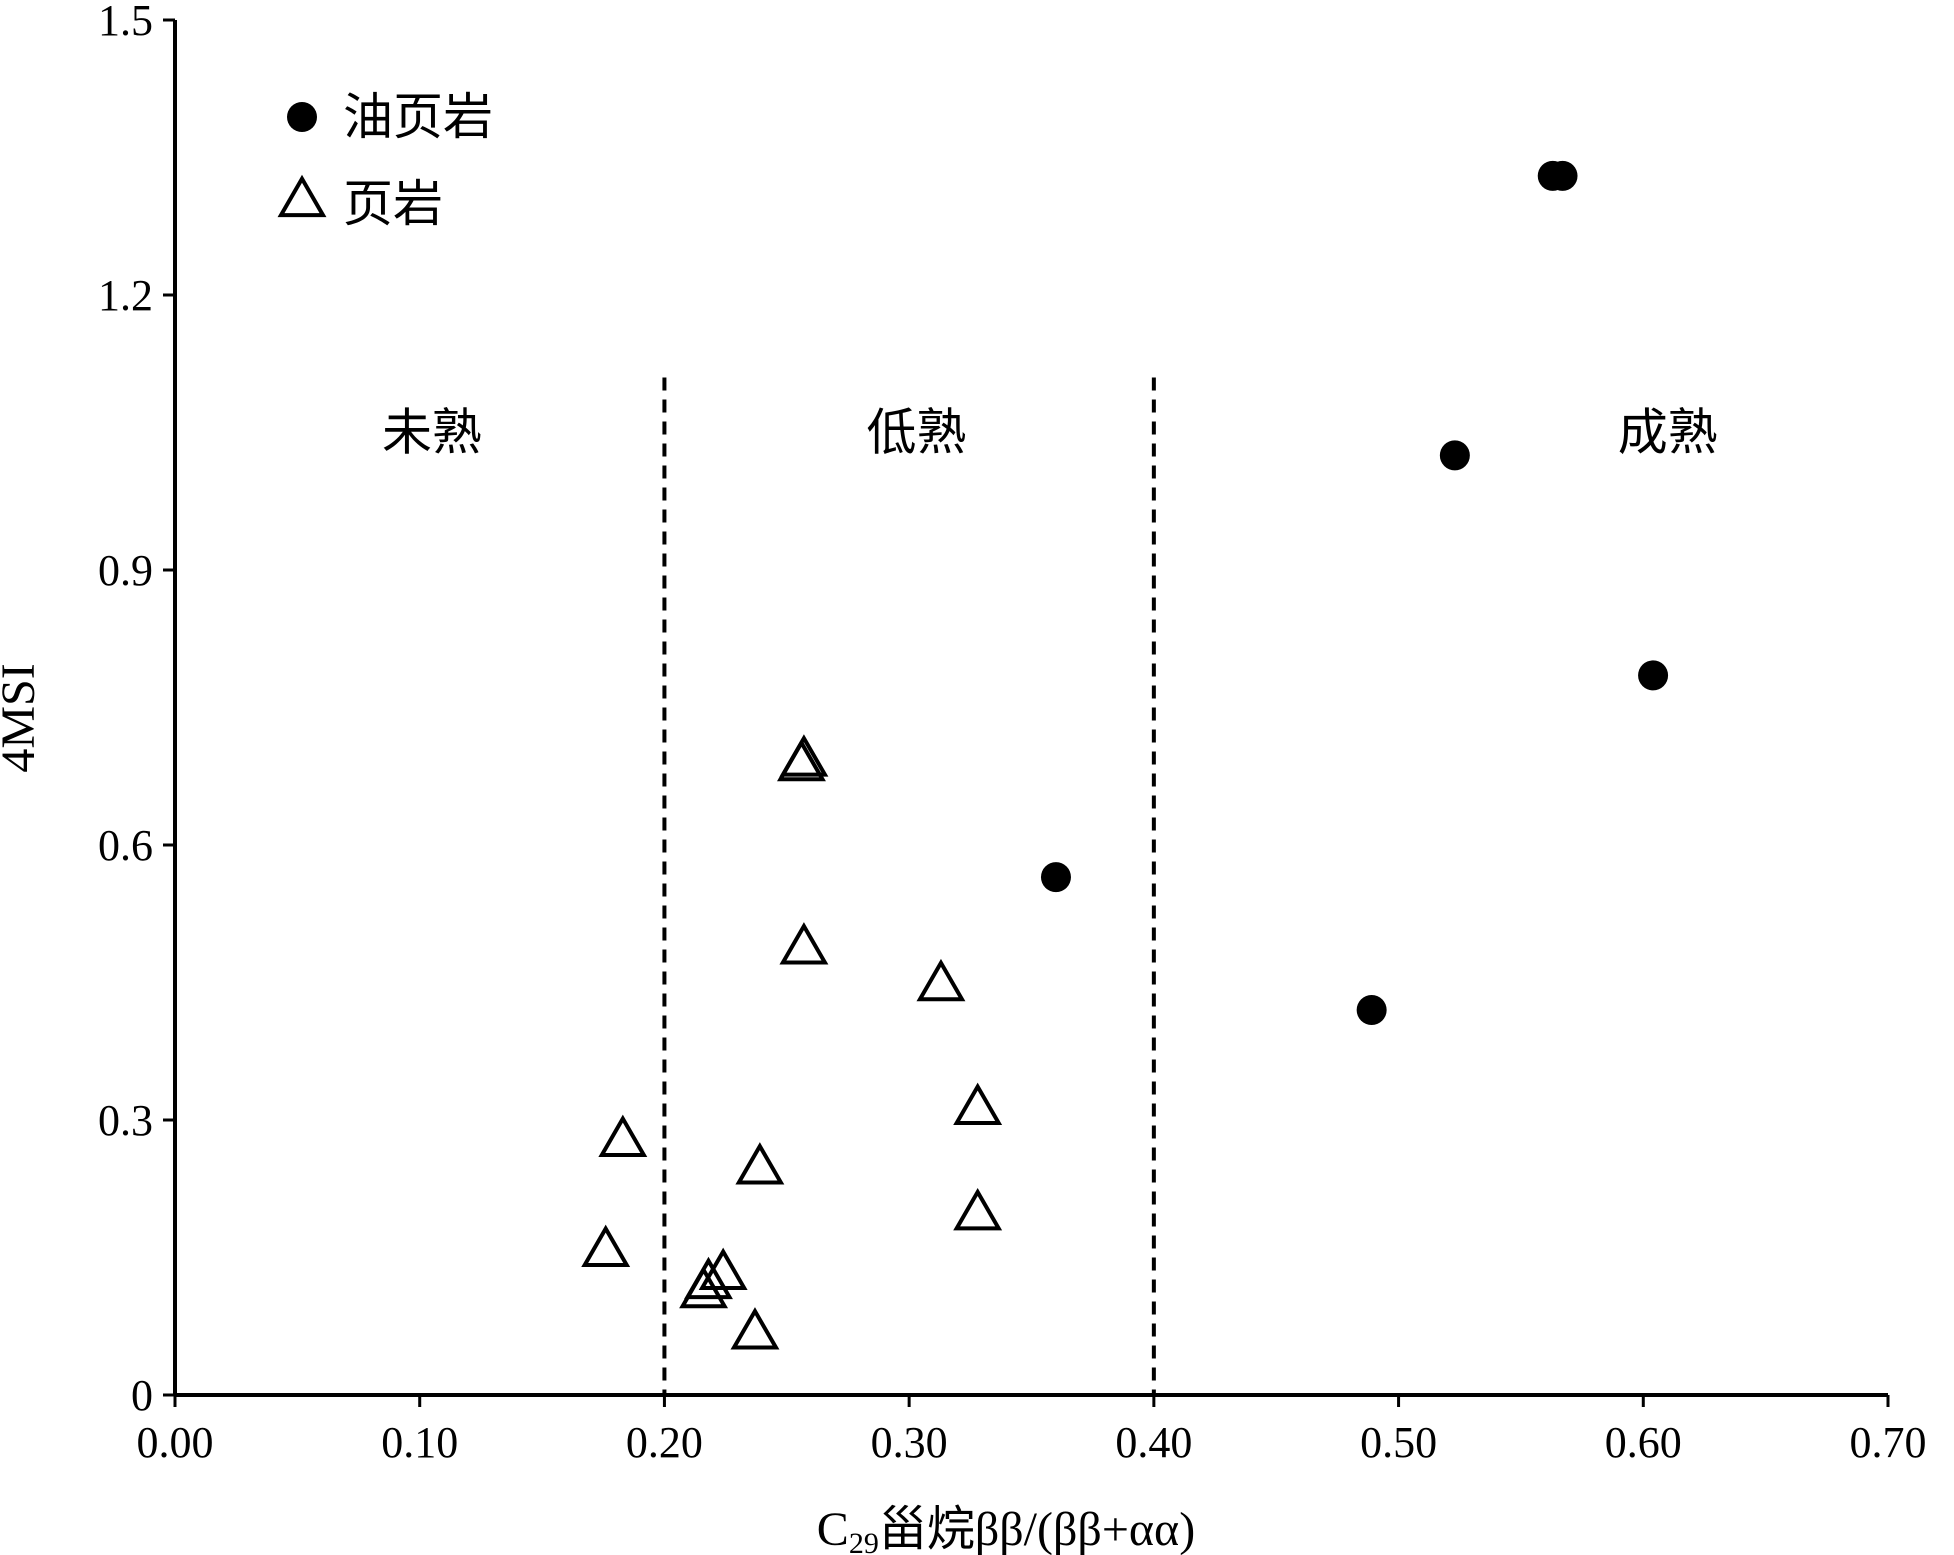 The image size is (1954, 1555). Describe the element at coordinates (125, 845) in the screenshot. I see `y-tick-label: 0.6` at that location.